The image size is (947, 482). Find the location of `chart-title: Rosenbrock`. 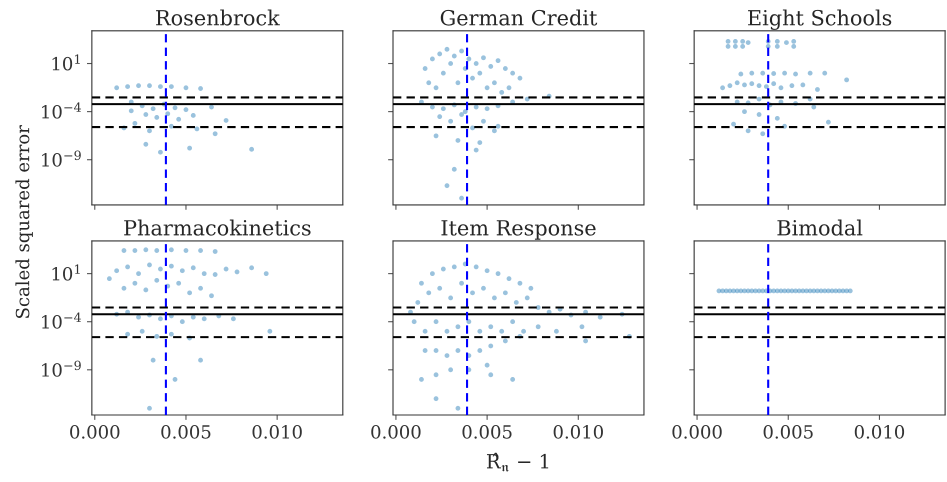

chart-title: Rosenbrock is located at coordinates (218, 17).